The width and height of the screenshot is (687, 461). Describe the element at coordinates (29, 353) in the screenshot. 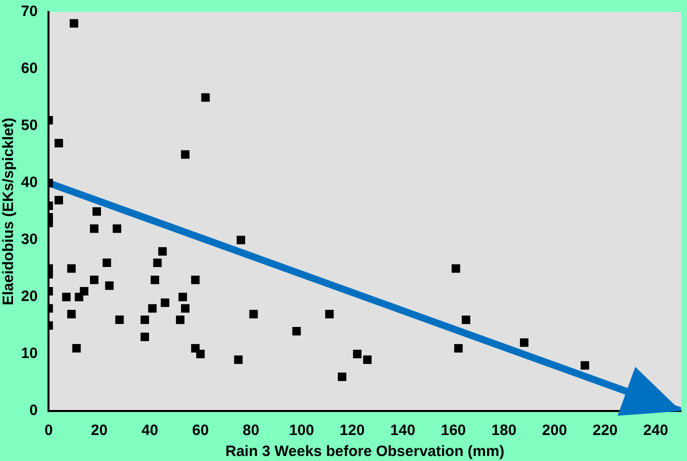

I see `y-tick-label: 10` at that location.